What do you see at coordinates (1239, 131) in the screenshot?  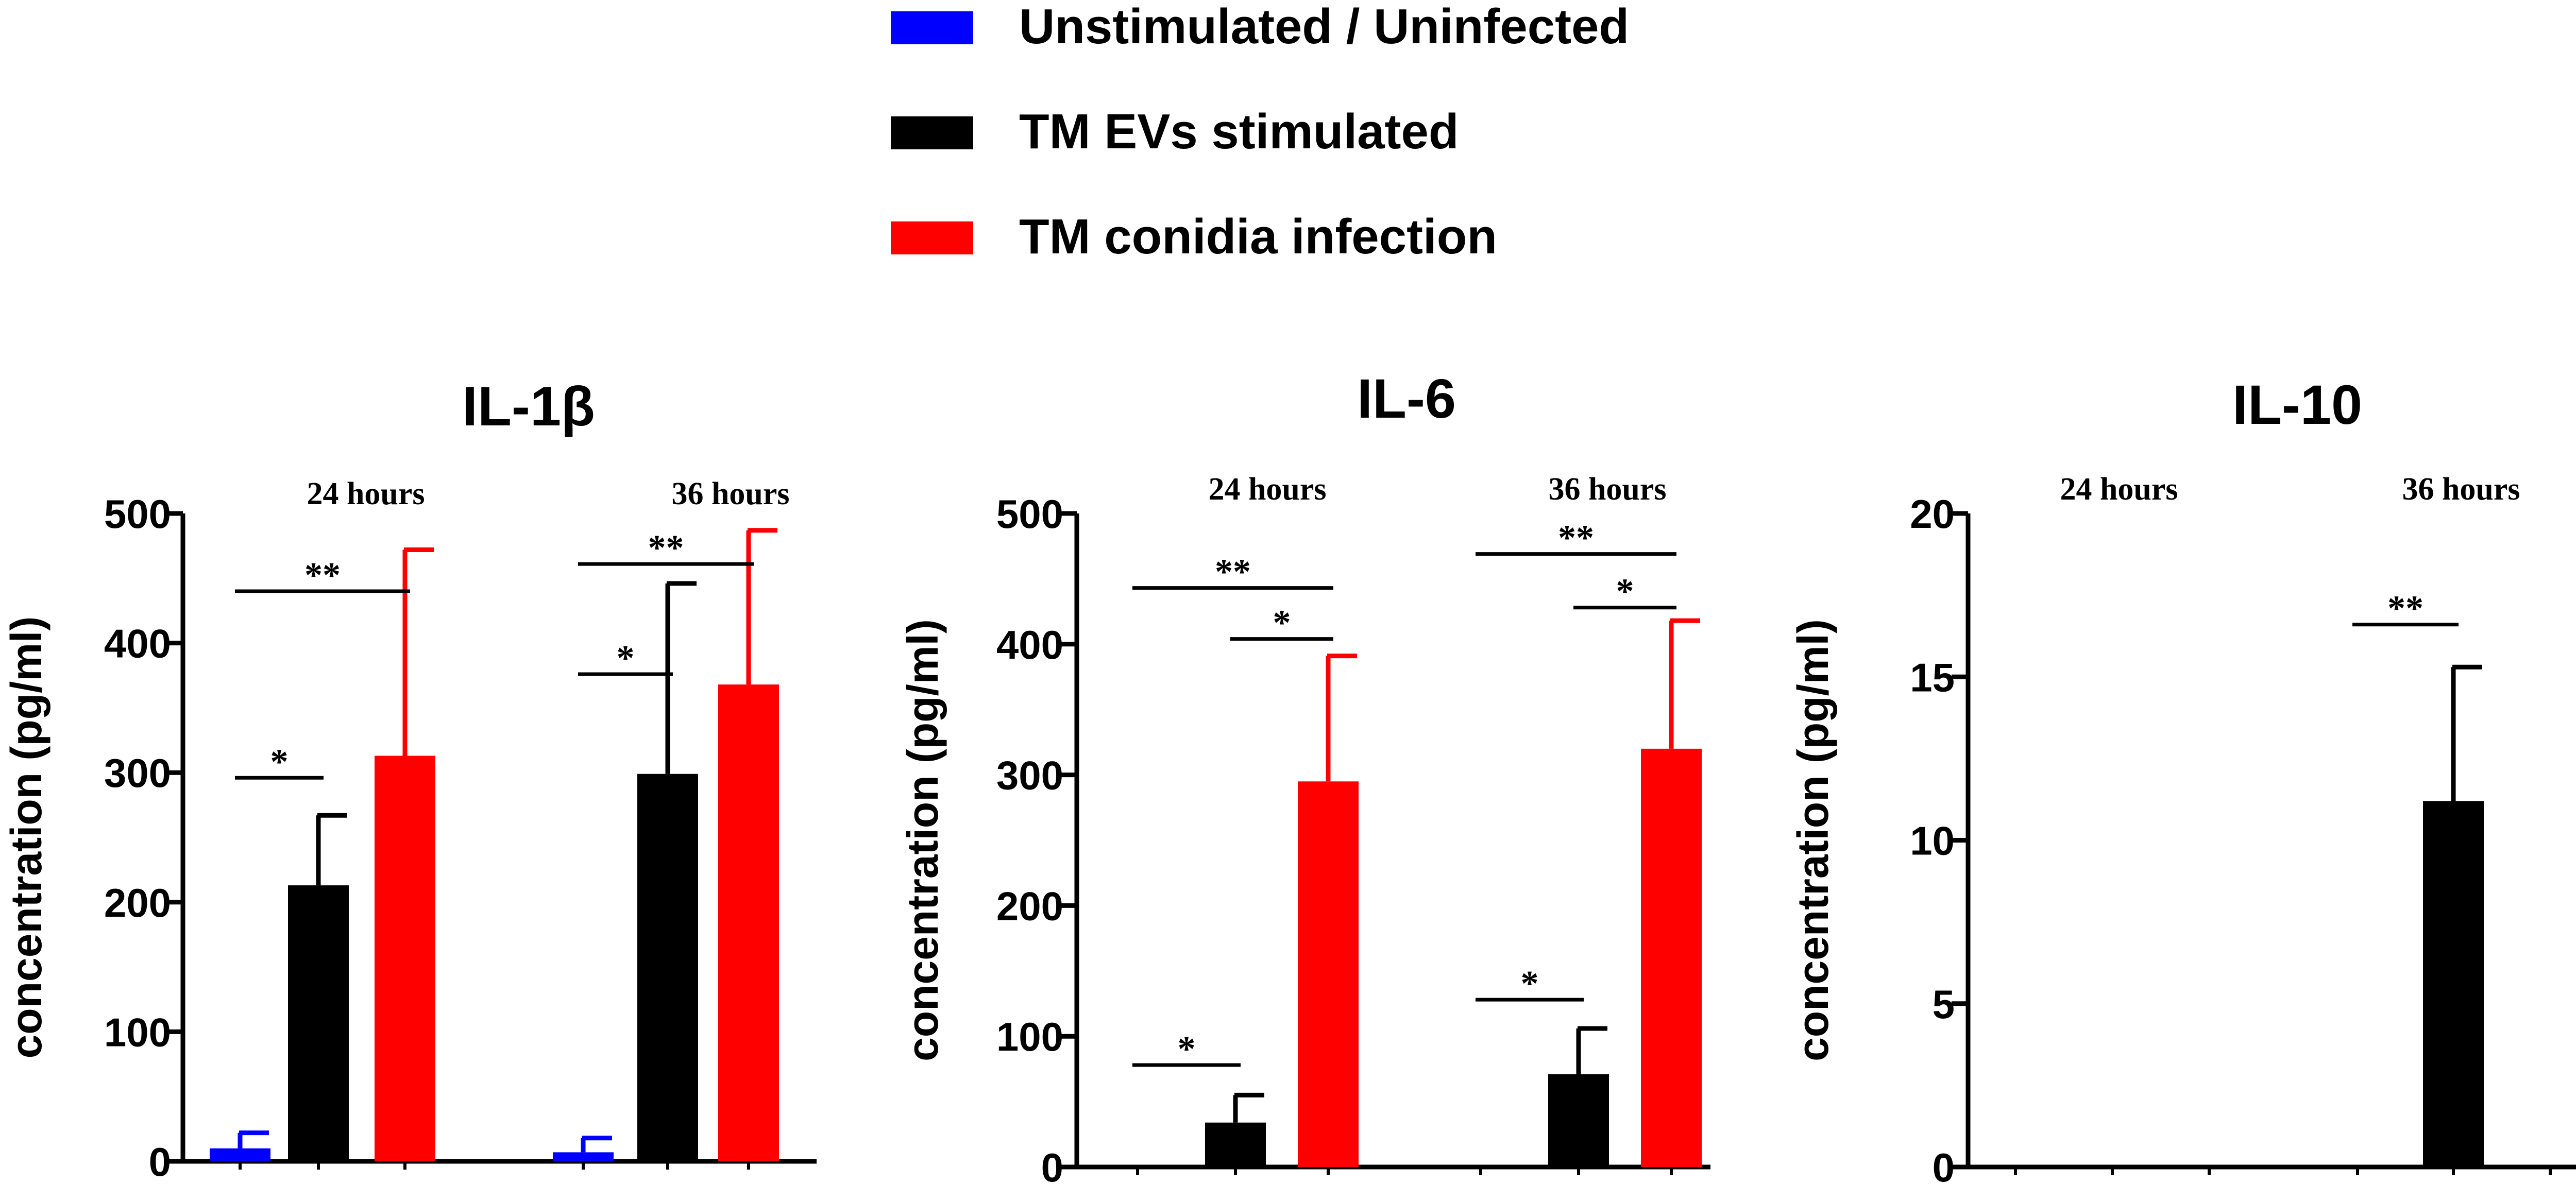 I see `legend-label-2: TM EVs stimulated` at bounding box center [1239, 131].